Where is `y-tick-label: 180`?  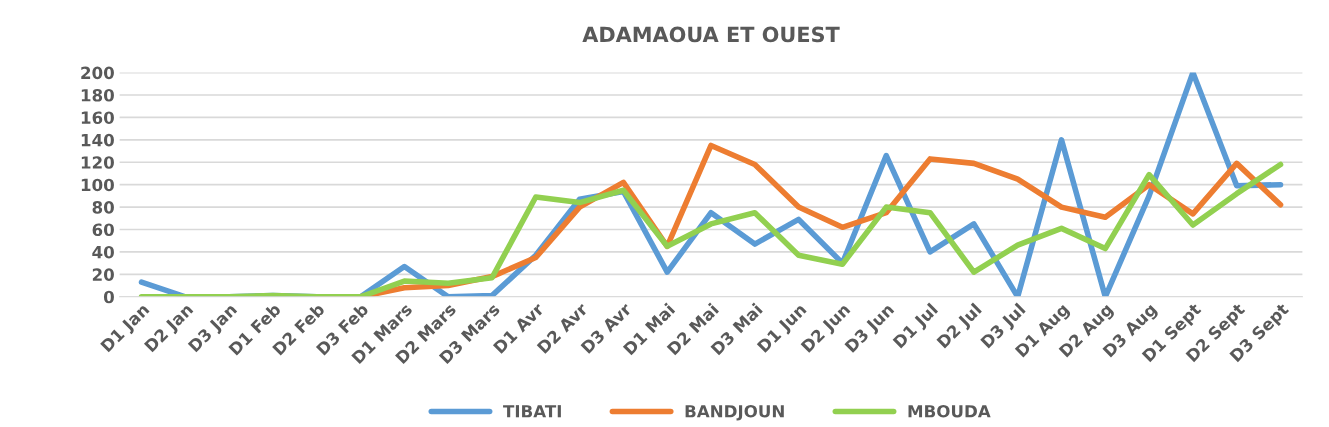 y-tick-label: 180 is located at coordinates (97, 95).